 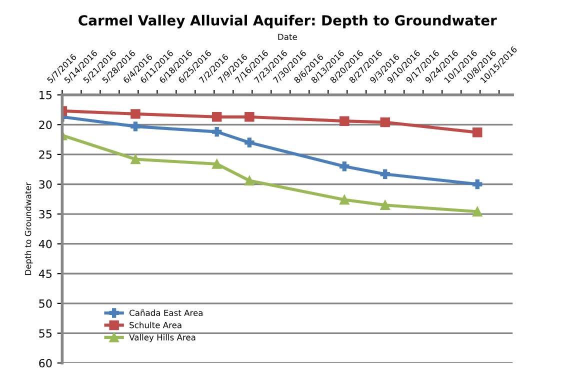 What do you see at coordinates (45, 214) in the screenshot?
I see `y-tick-label: 35` at bounding box center [45, 214].